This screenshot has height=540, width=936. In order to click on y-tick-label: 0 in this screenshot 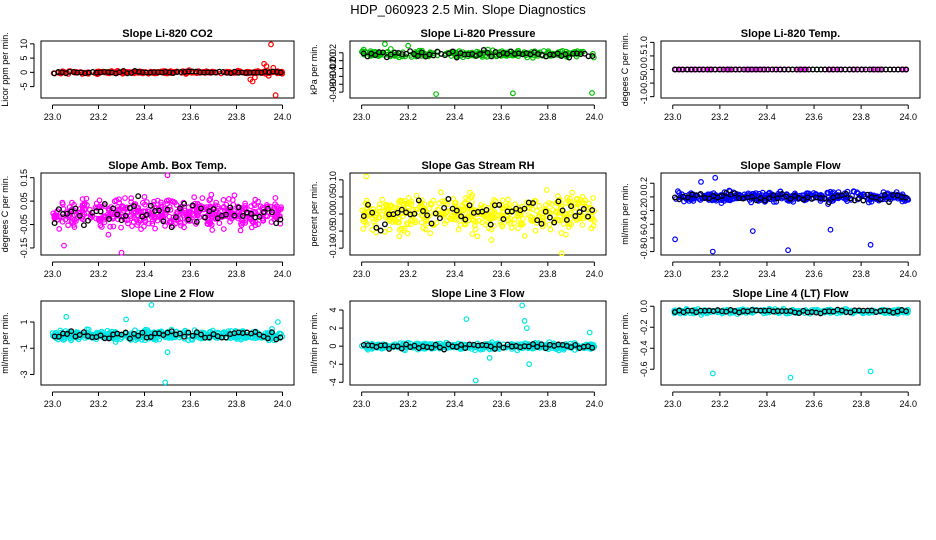, I will do `click(333, 346)`.